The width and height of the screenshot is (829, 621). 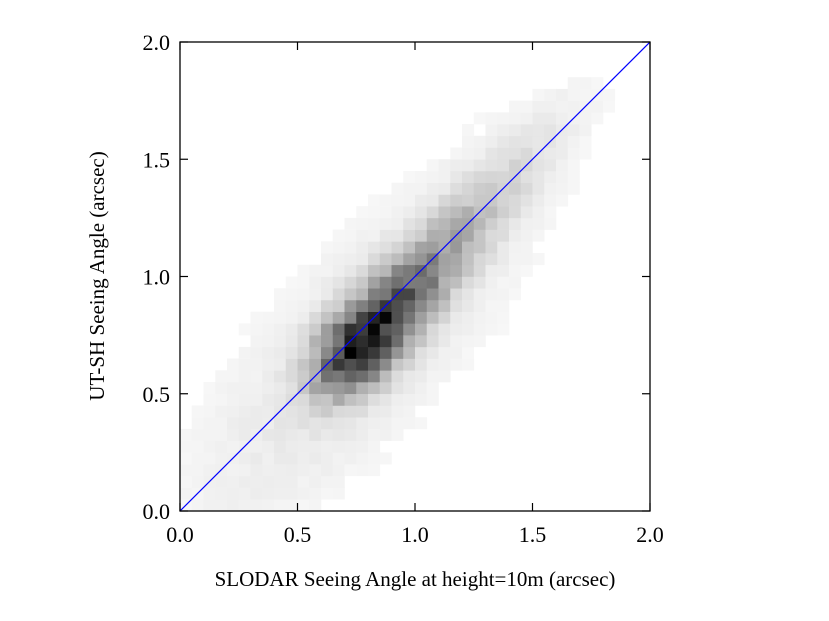 I want to click on x-tick-label: 0.5, so click(x=298, y=534).